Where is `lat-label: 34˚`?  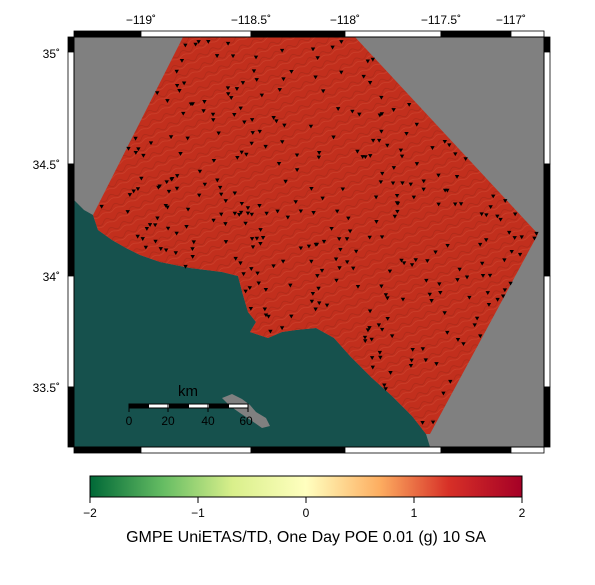 lat-label: 34˚ is located at coordinates (51, 277).